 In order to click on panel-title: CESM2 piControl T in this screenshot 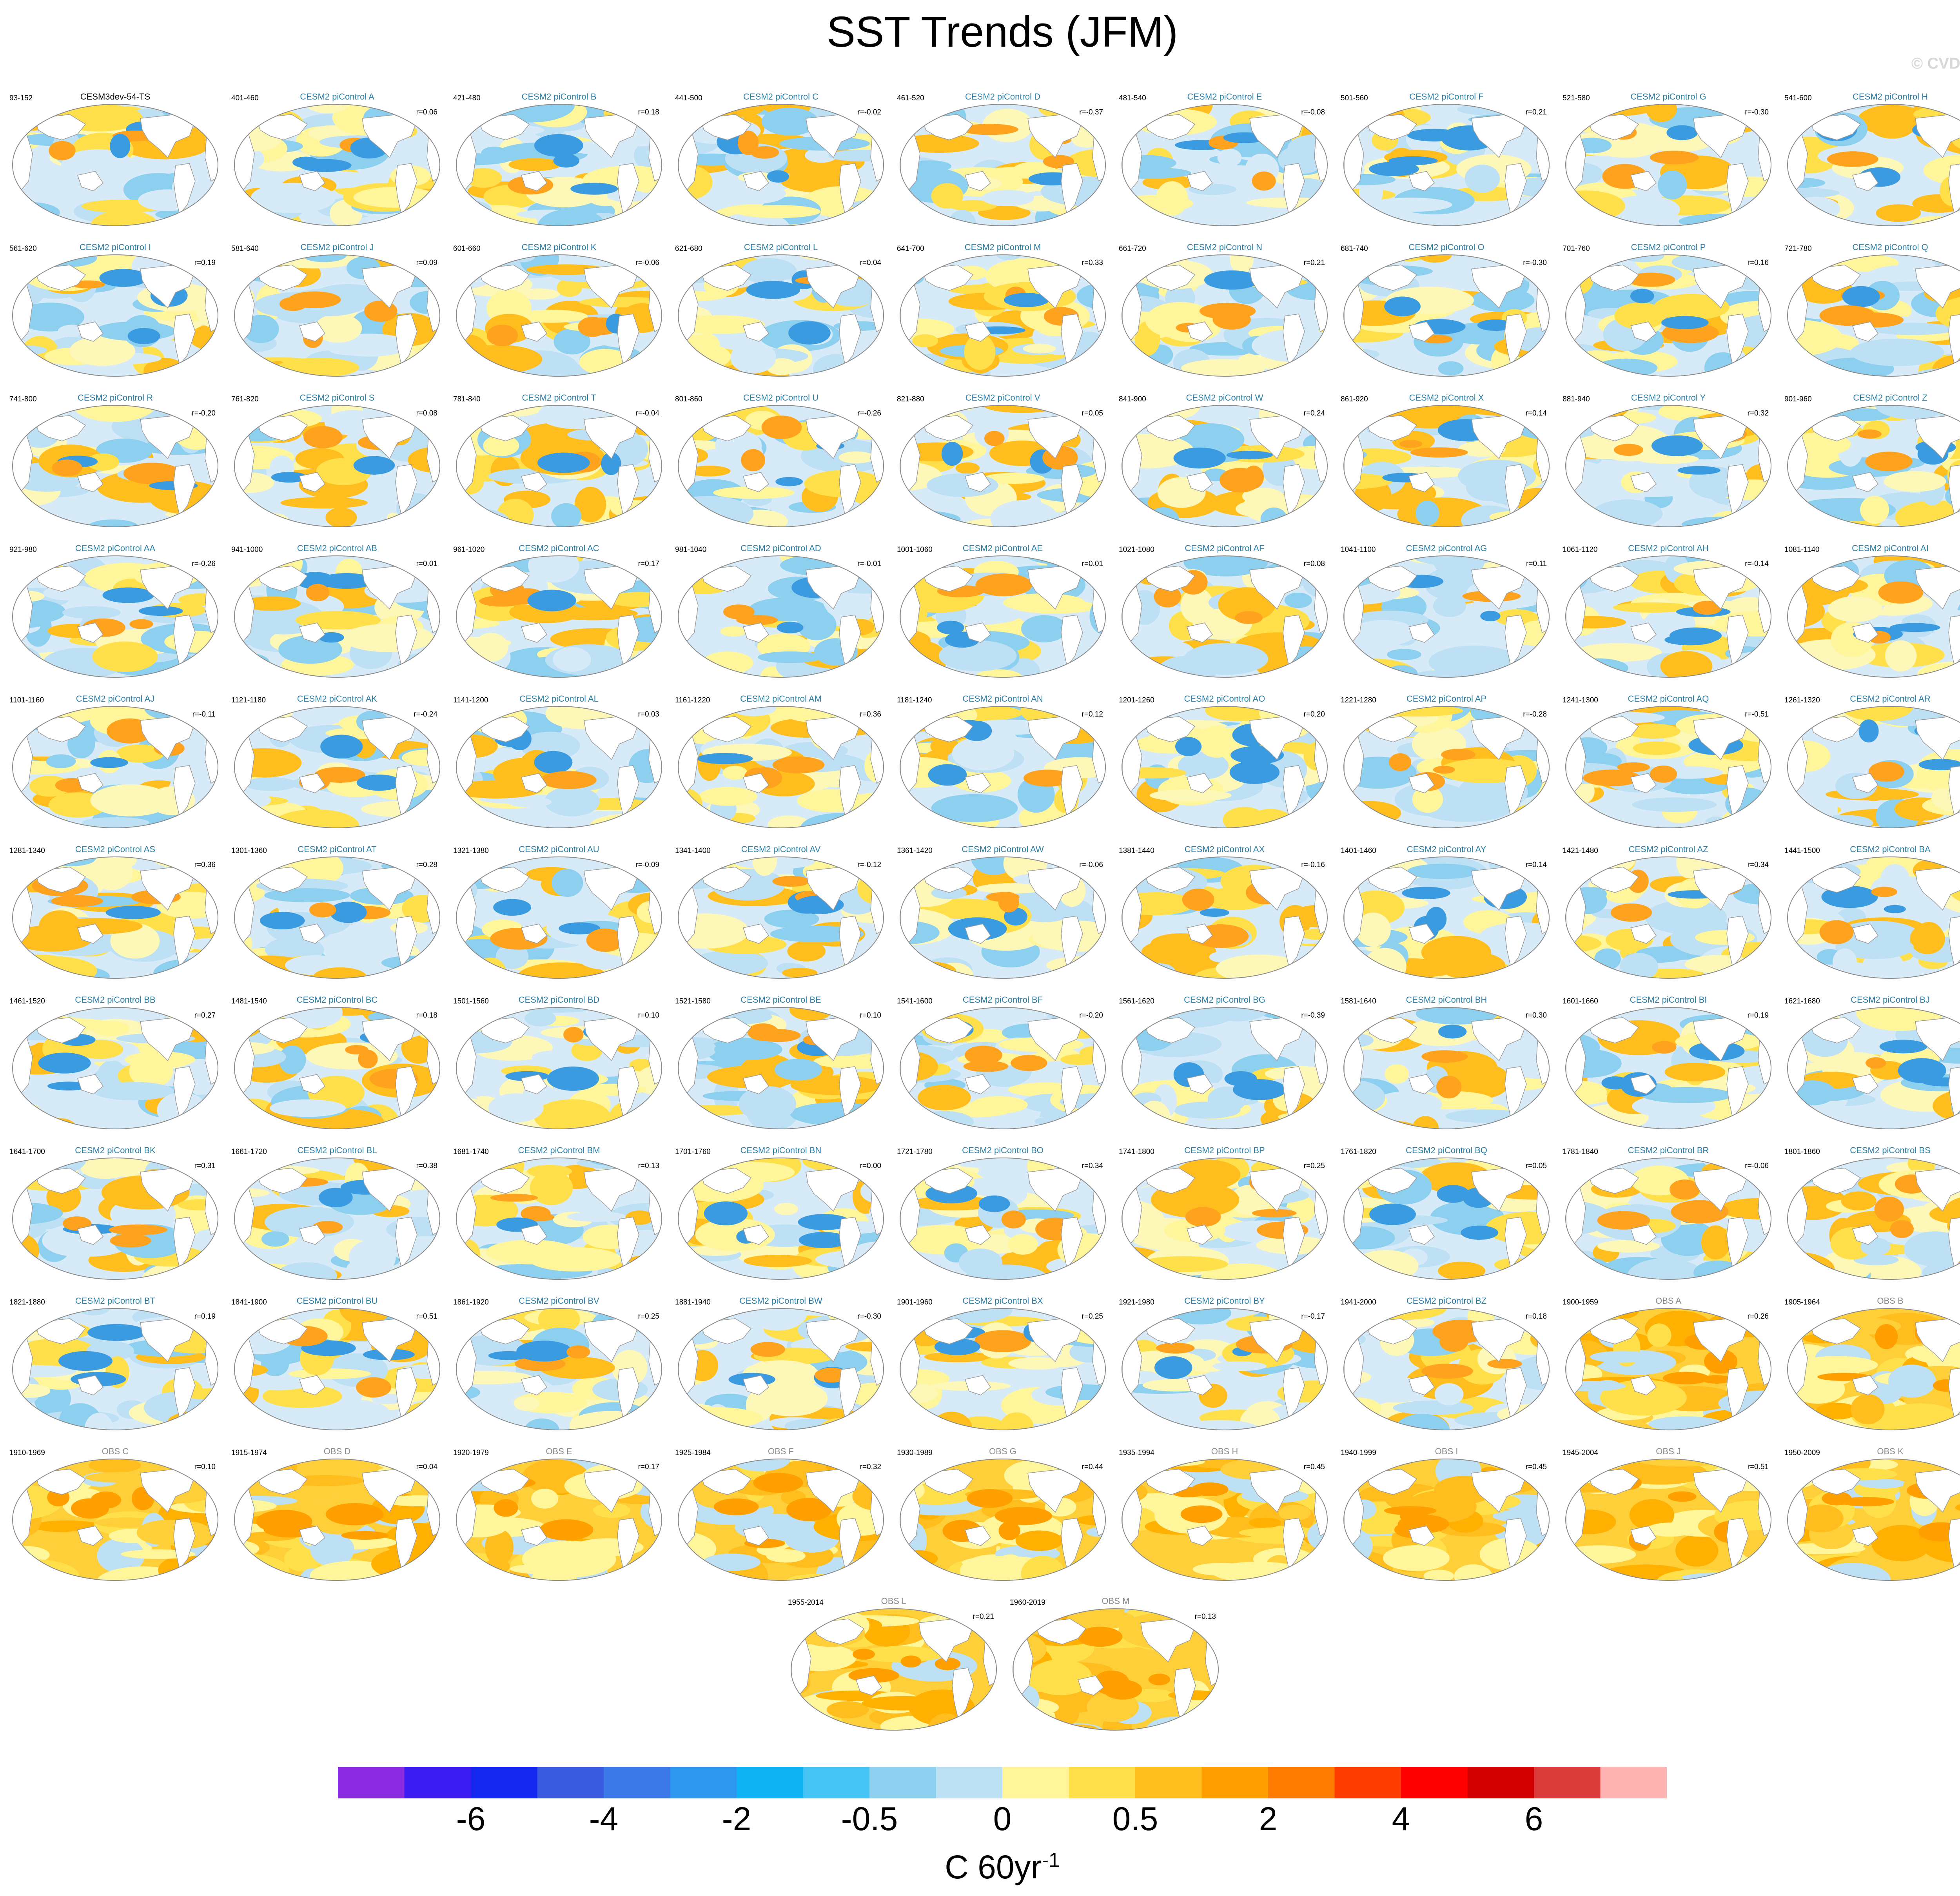, I will do `click(559, 398)`.